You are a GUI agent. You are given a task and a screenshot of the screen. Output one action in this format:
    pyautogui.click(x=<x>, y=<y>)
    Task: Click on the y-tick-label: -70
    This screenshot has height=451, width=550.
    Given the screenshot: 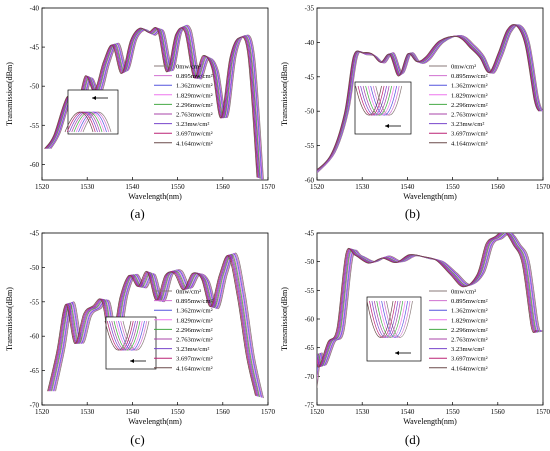 What is the action you would take?
    pyautogui.click(x=310, y=377)
    